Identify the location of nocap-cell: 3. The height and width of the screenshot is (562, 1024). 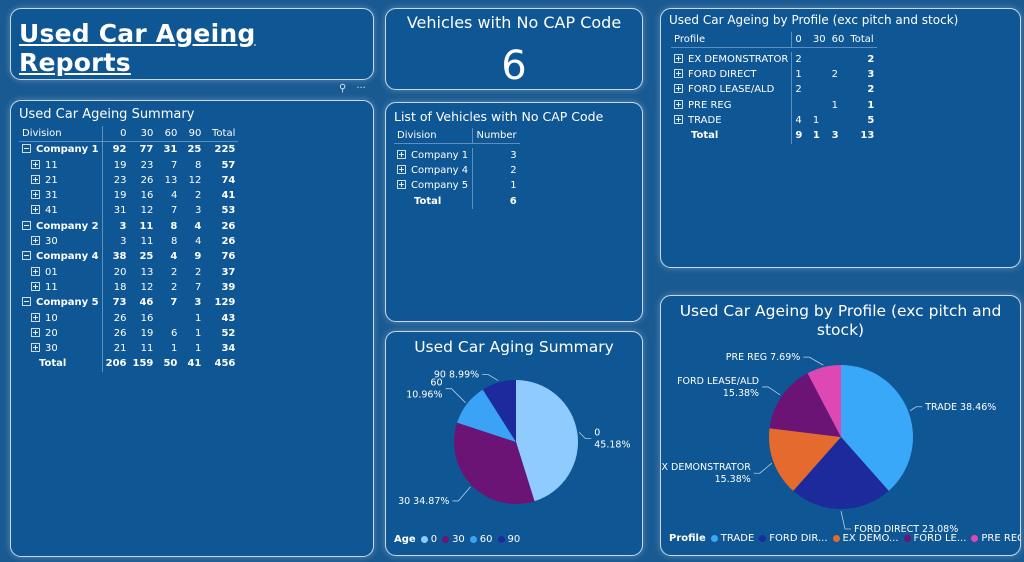
(495, 155).